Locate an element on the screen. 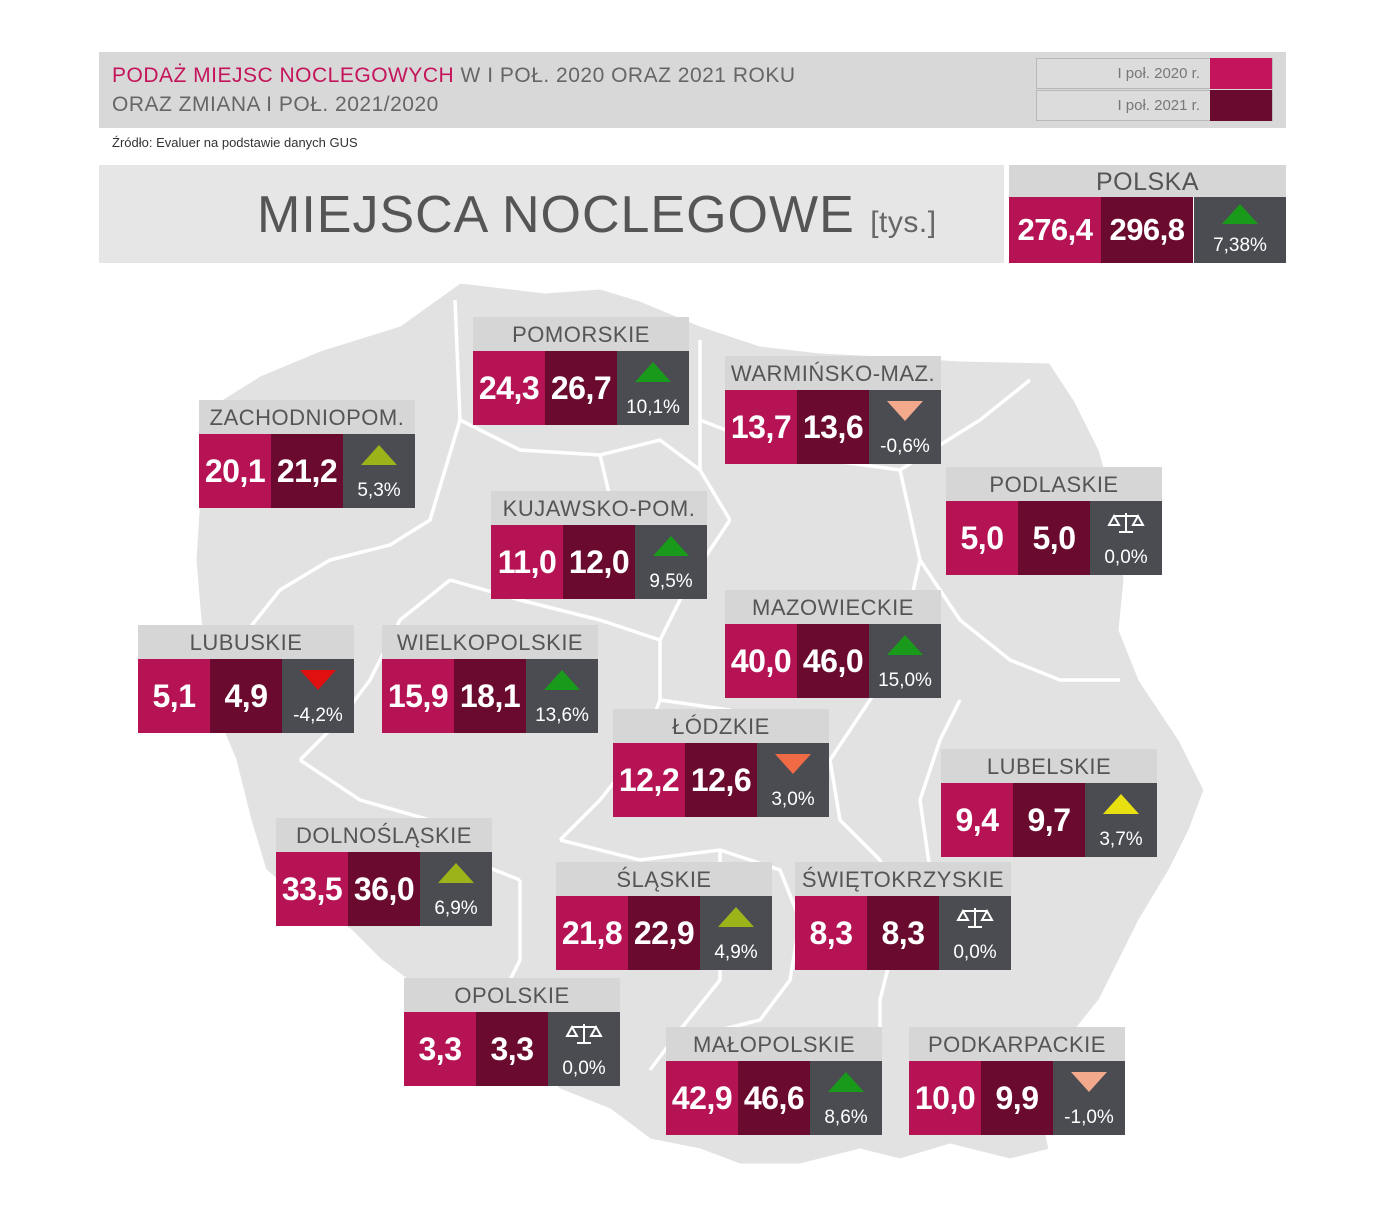  change-percent: -0,6% is located at coordinates (905, 446).